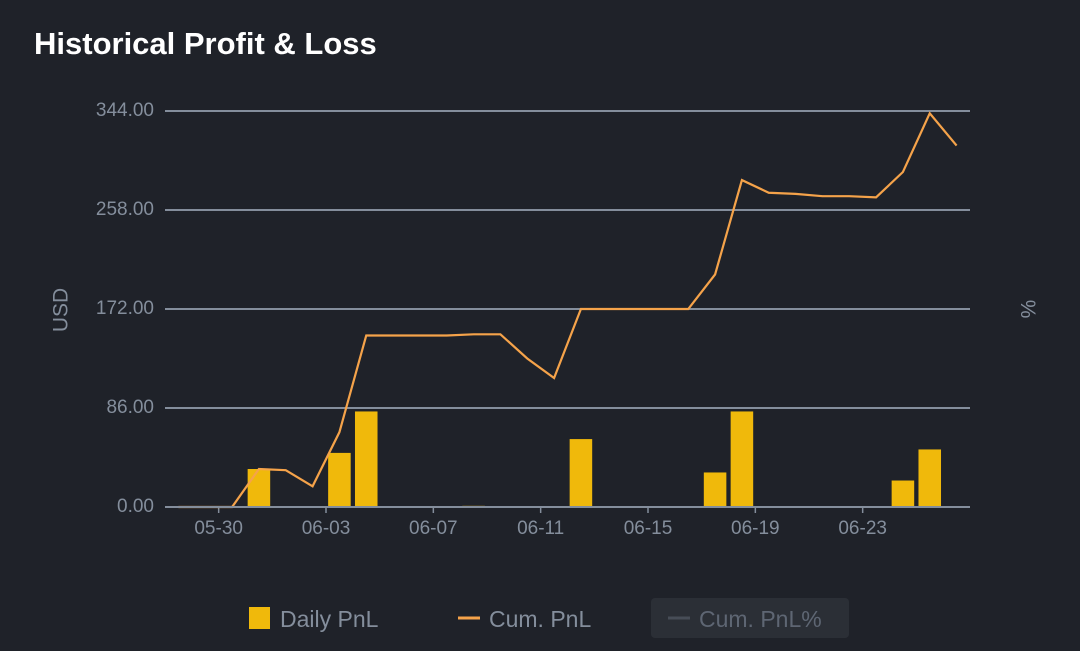  What do you see at coordinates (218, 528) in the screenshot?
I see `x-tick-label: 05-30` at bounding box center [218, 528].